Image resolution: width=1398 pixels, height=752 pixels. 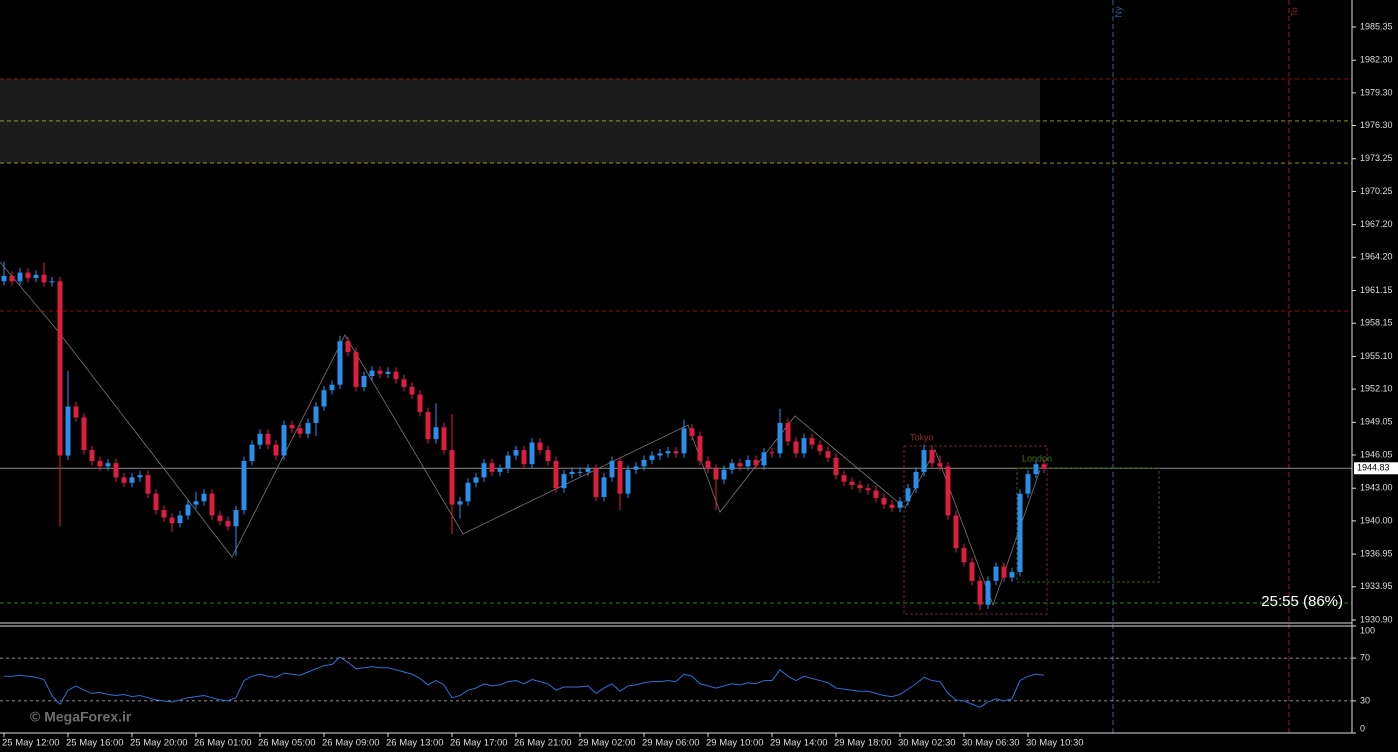 I want to click on x-tick-label: 25 May 16:00, so click(x=95, y=743).